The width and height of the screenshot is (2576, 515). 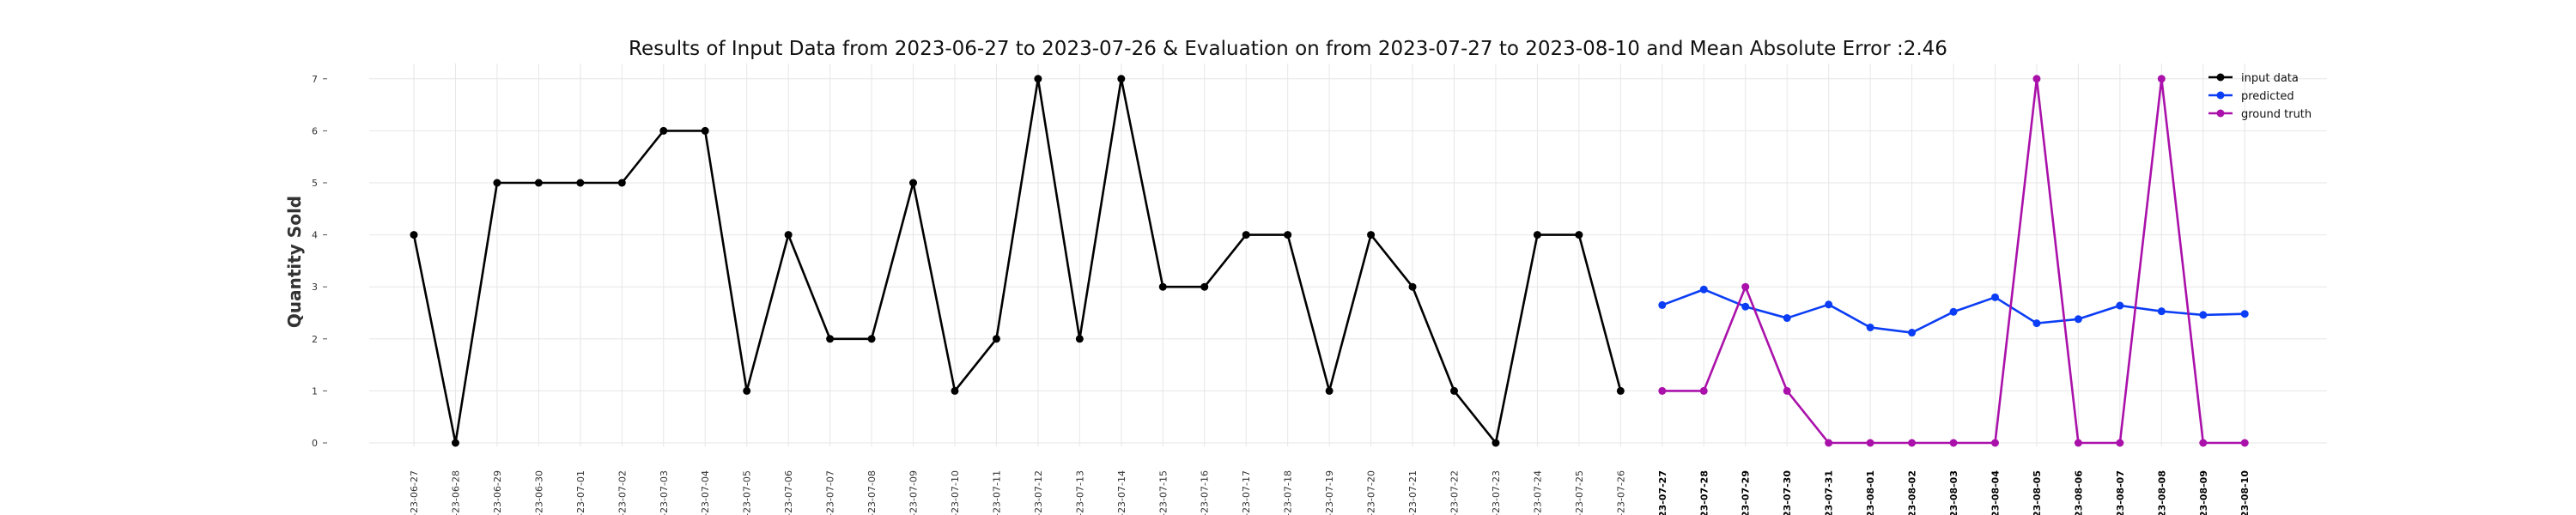 I want to click on y-tick-label: 5, so click(x=315, y=183).